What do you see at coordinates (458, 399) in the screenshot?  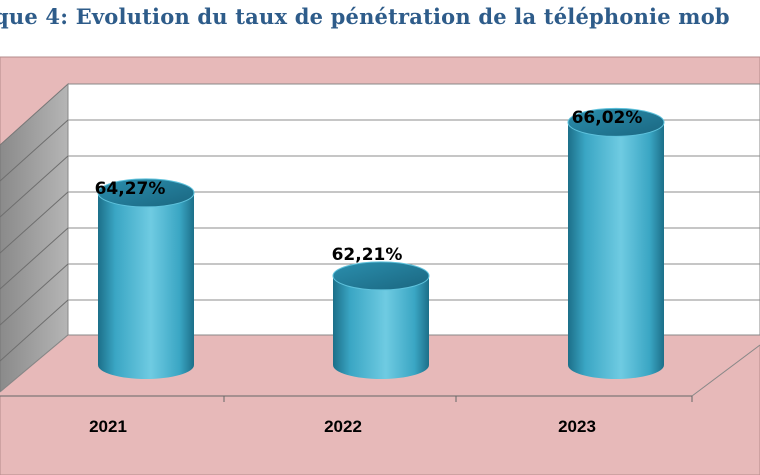 I see `x-axis-ticks` at bounding box center [458, 399].